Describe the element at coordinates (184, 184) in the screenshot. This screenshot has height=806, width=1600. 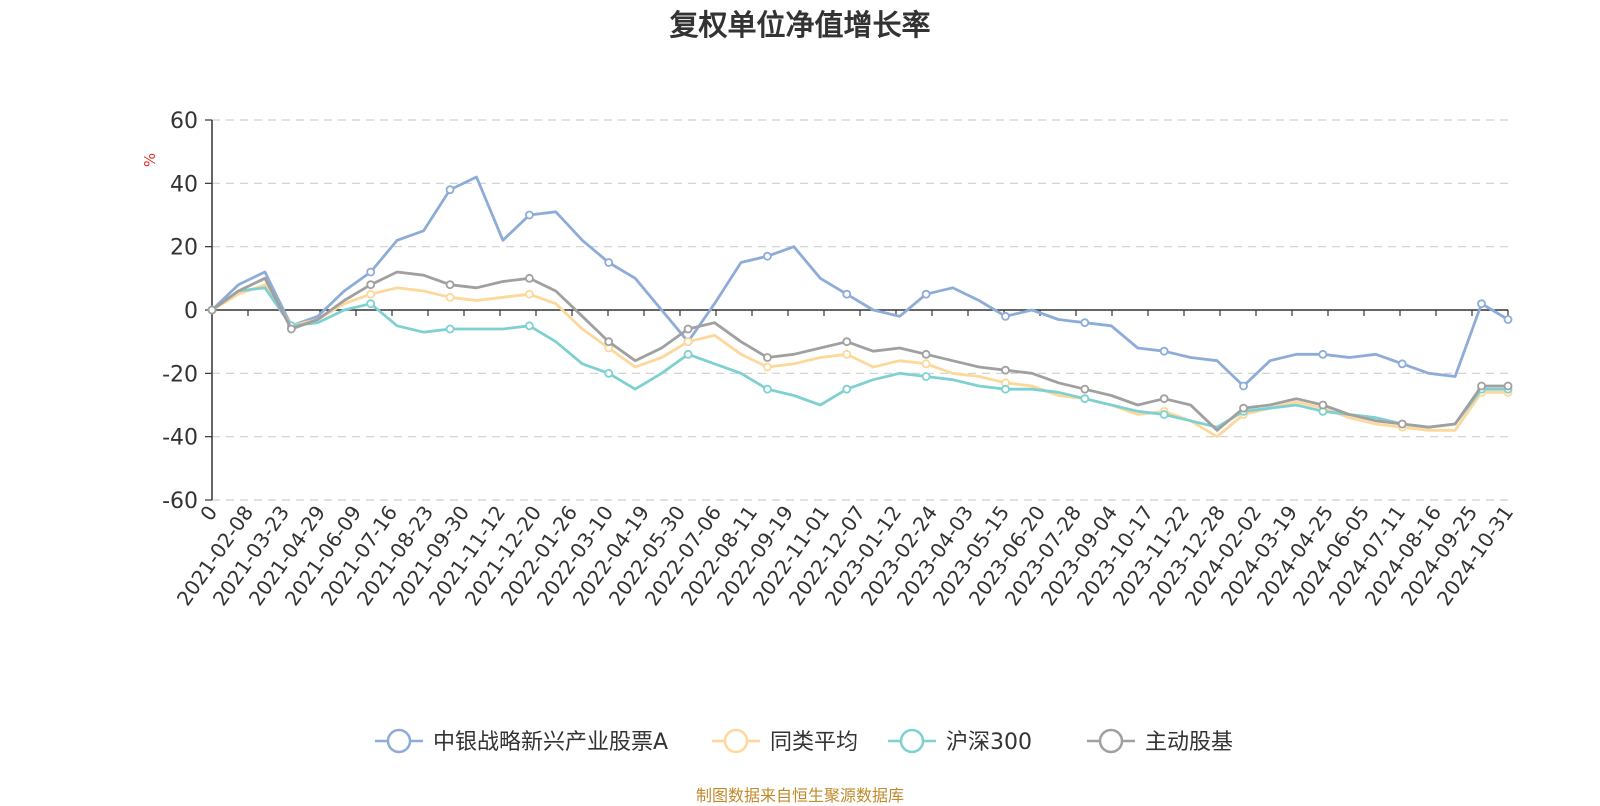
I see `y-tick-label: 40` at that location.